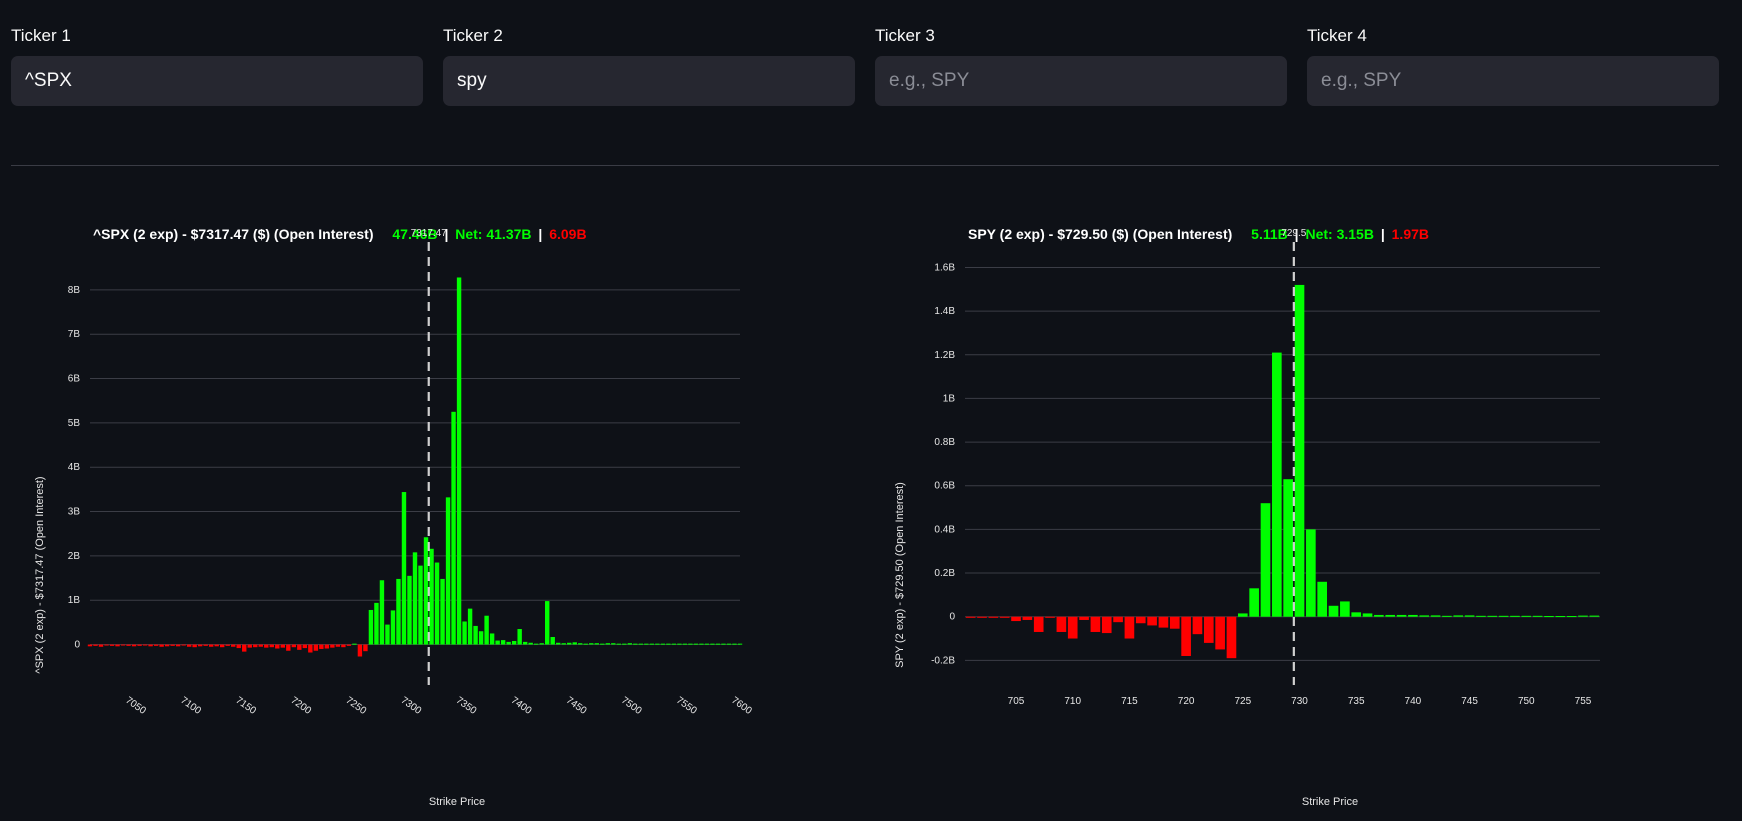 The image size is (1742, 821). I want to click on ticker-3-input, so click(1081, 81).